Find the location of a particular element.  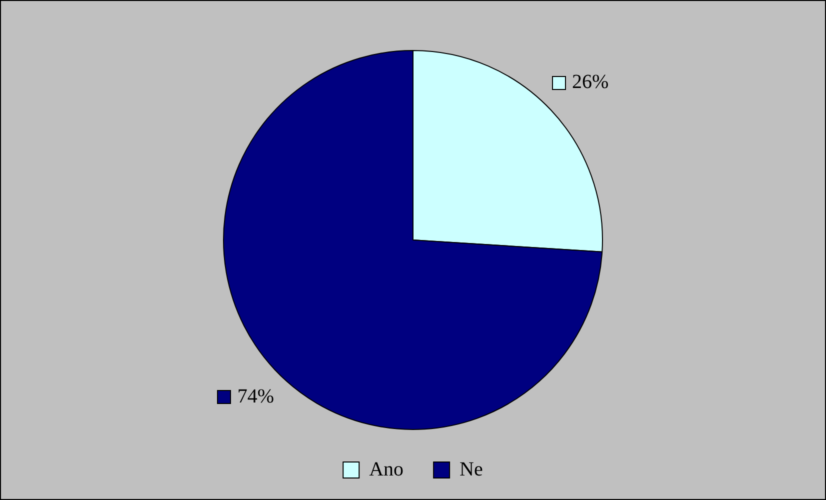

legend-label: Ano is located at coordinates (386, 469).